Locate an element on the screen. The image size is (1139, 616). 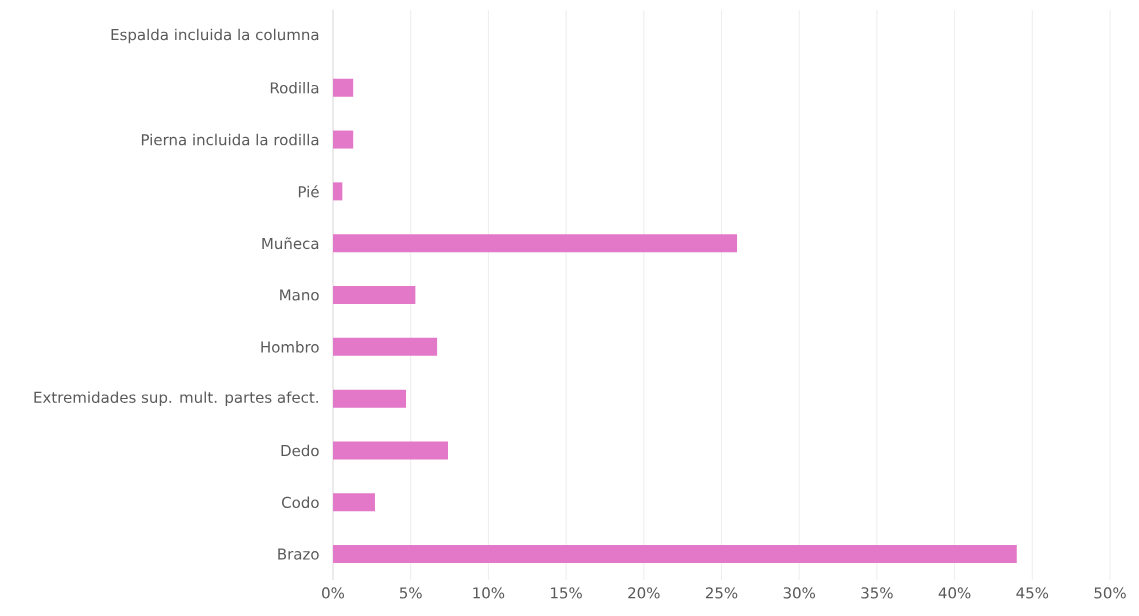
y-tick-label: Muñeca is located at coordinates (290, 243).